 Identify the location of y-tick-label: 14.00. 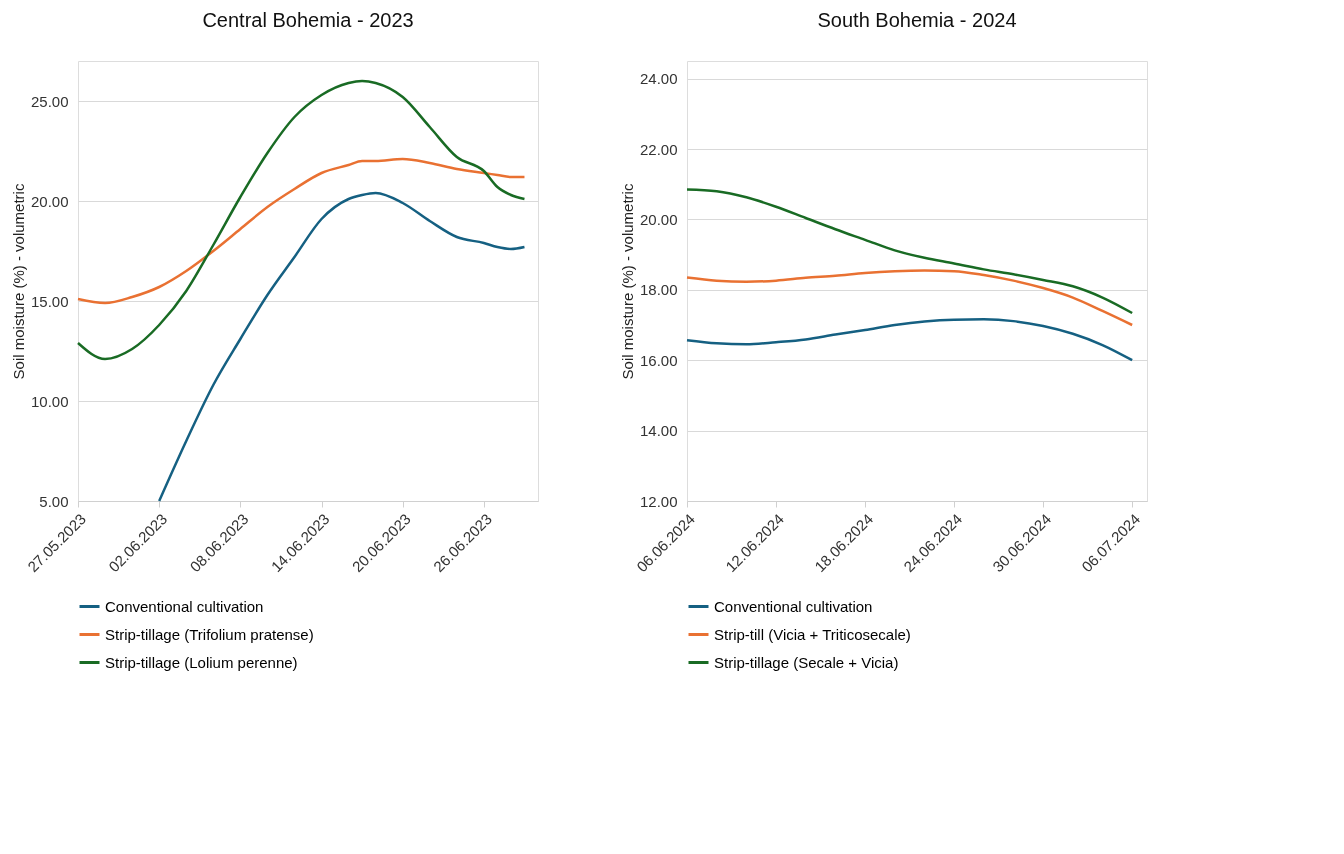
(658, 431).